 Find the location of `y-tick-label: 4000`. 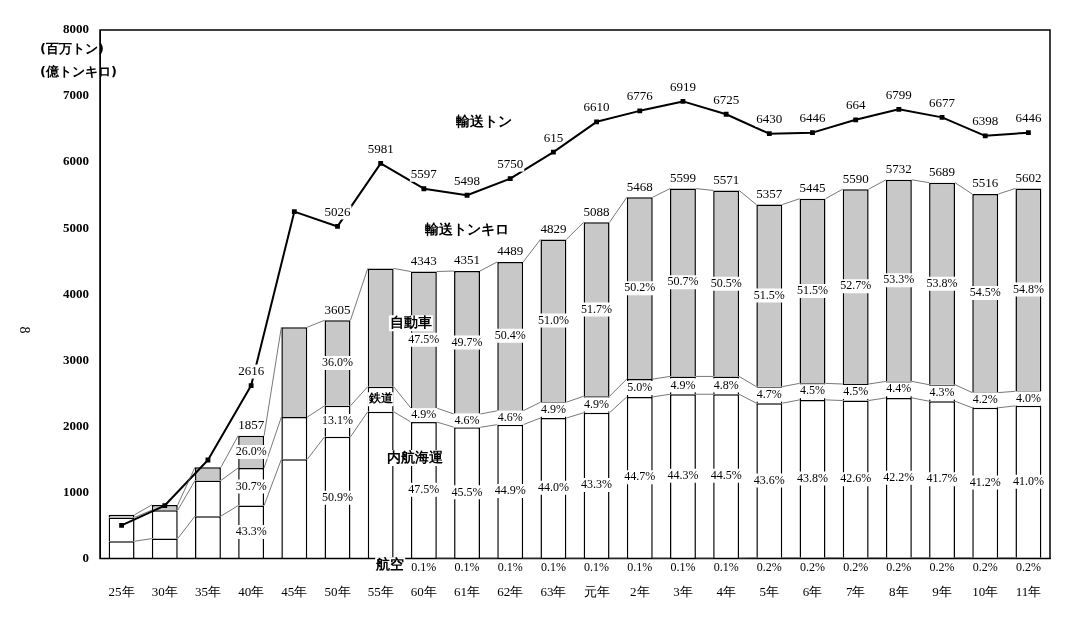

y-tick-label: 4000 is located at coordinates (76, 293).